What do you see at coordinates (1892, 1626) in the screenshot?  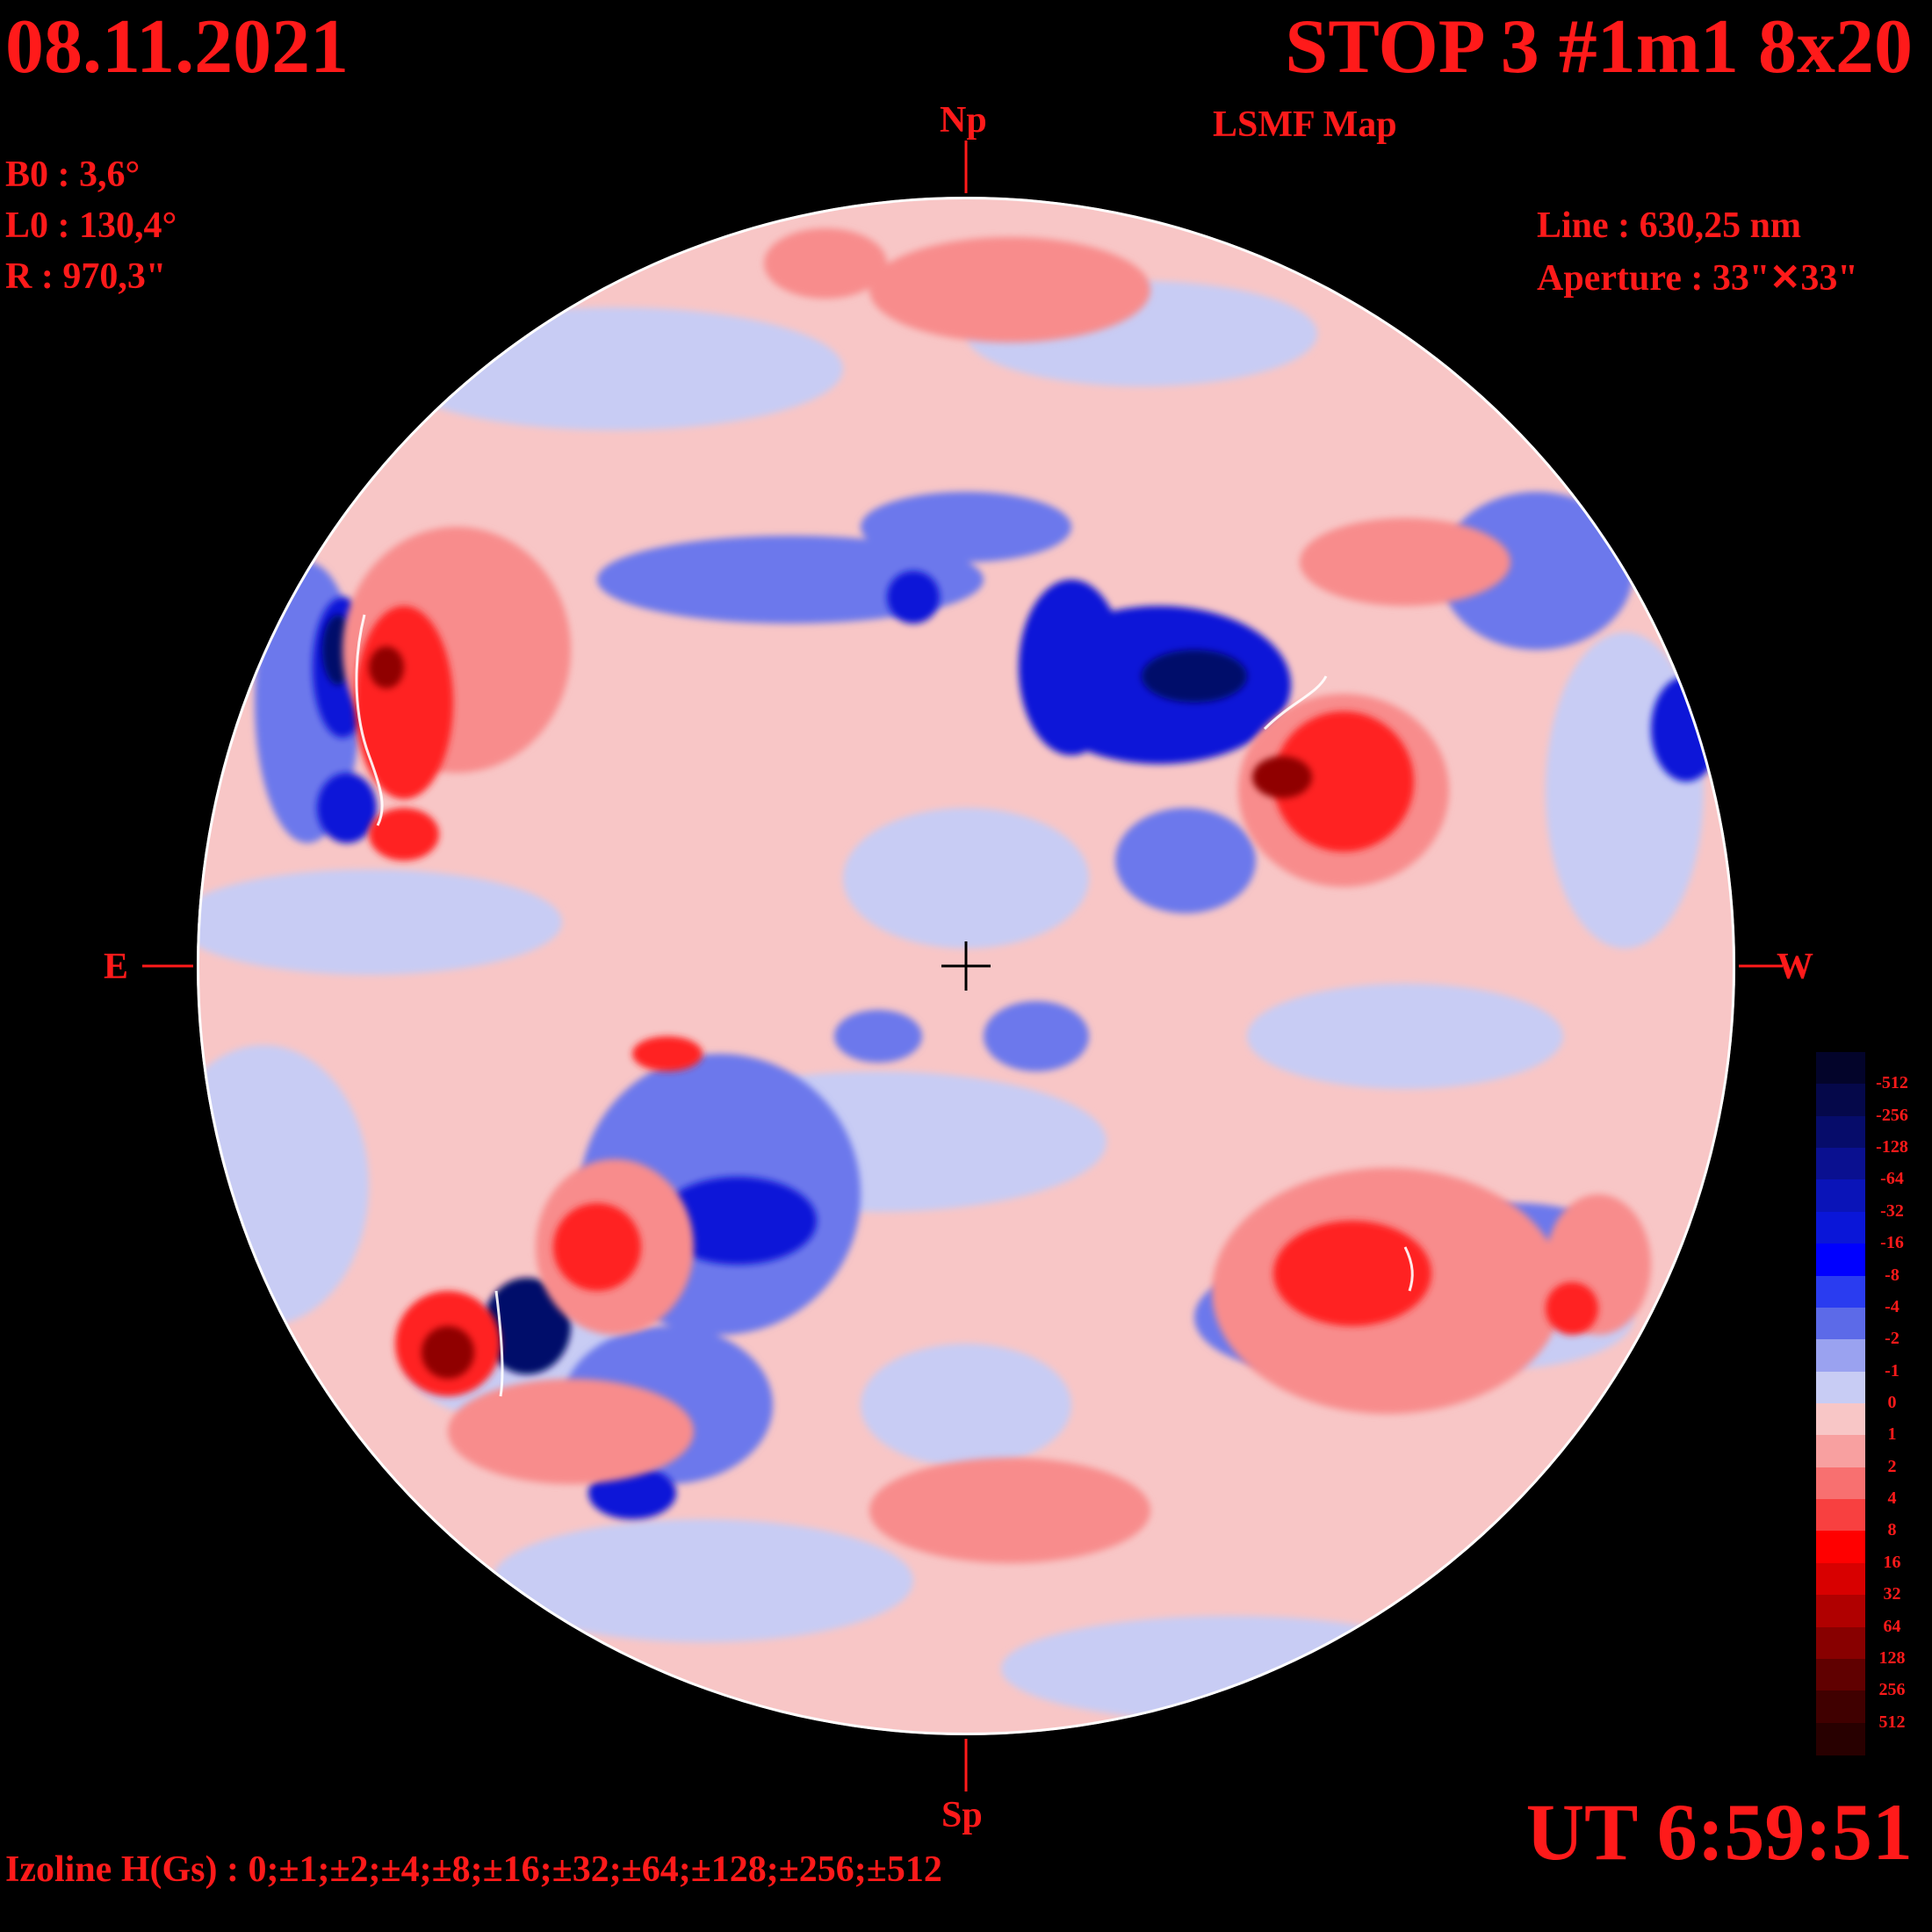 I see `scale-label: 64` at bounding box center [1892, 1626].